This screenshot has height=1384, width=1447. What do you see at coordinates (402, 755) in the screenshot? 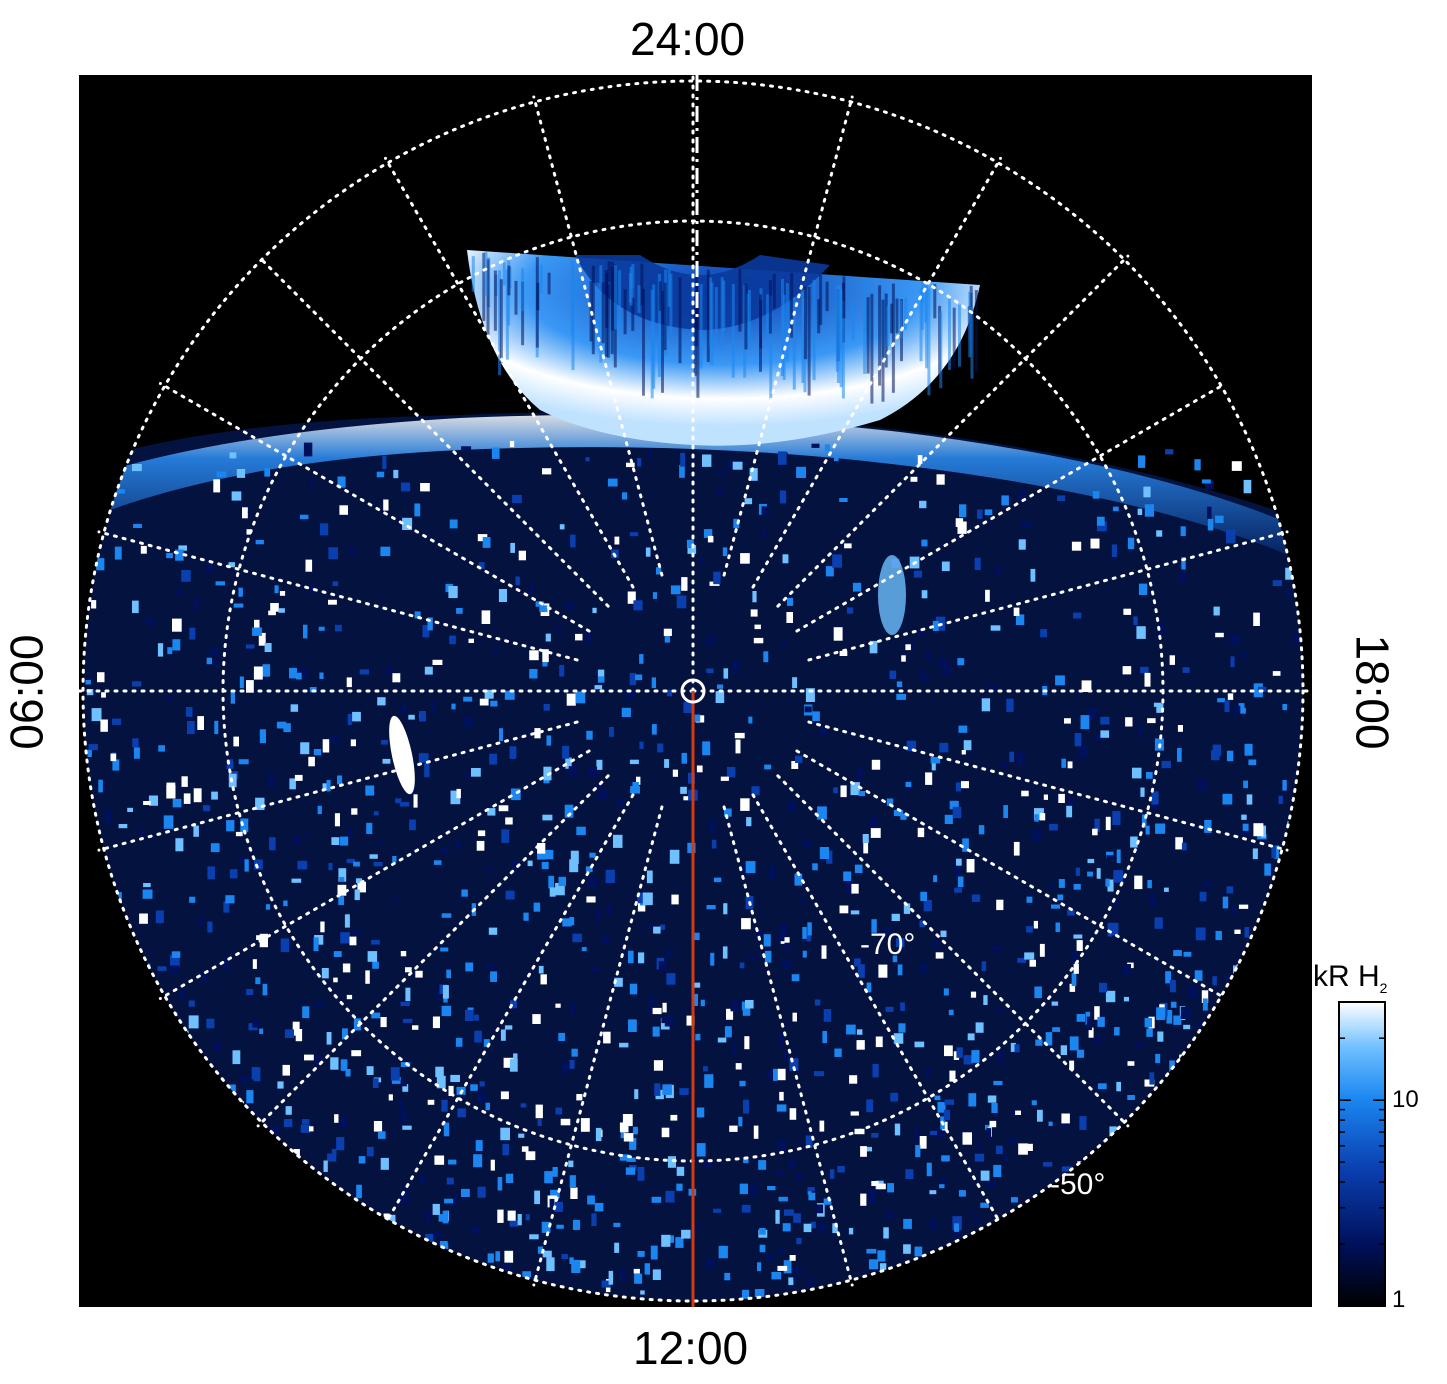
I see `dawn-bright-spot` at bounding box center [402, 755].